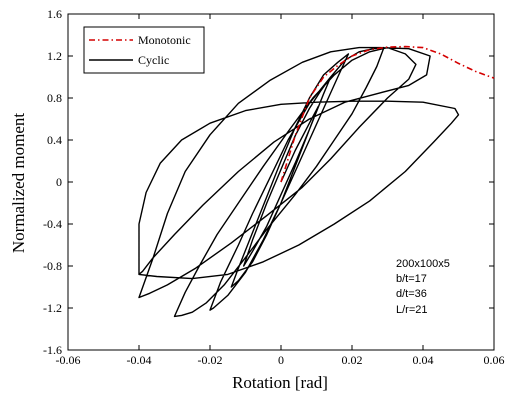  I want to click on x-tick-label: 0, so click(281, 360).